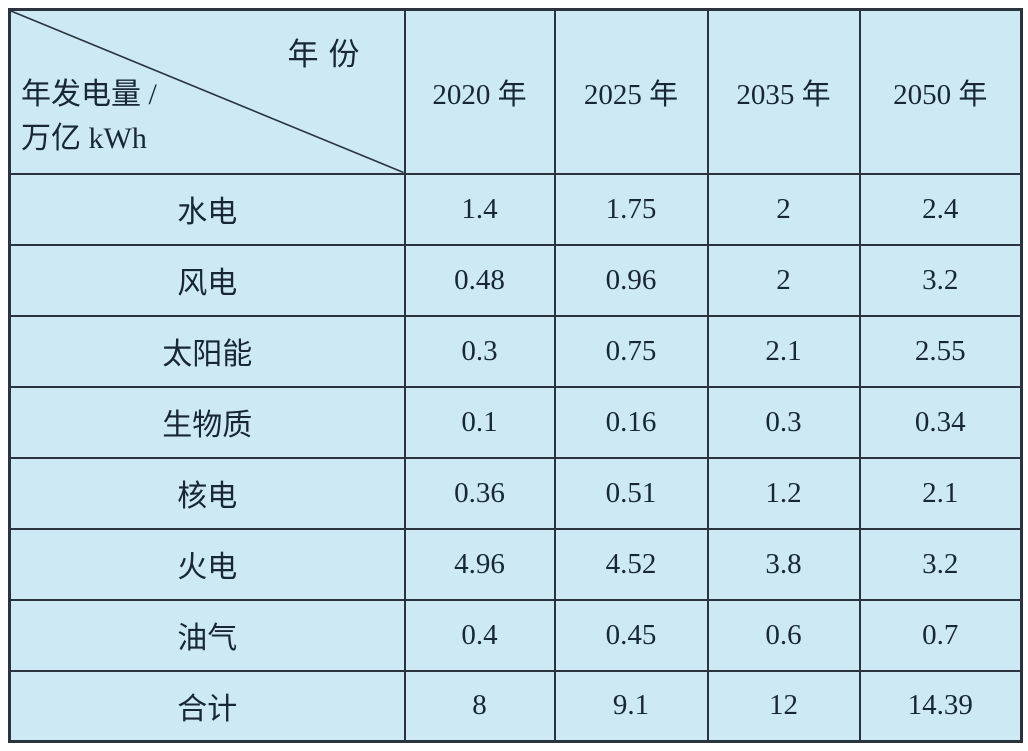 Image resolution: width=1028 pixels, height=751 pixels. What do you see at coordinates (479, 280) in the screenshot?
I see `cell-wind-2020: 0.48` at bounding box center [479, 280].